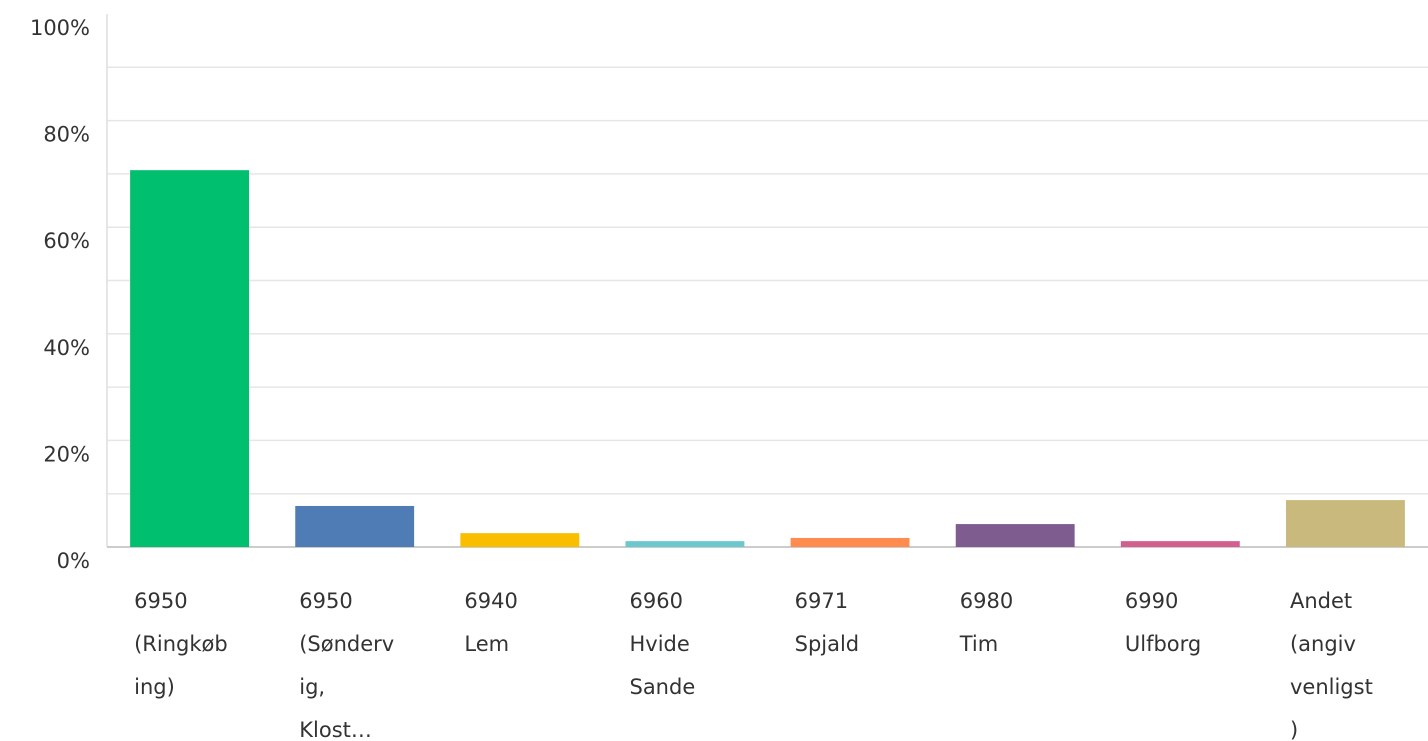 The image size is (1428, 741). Describe the element at coordinates (659, 644) in the screenshot. I see `x-tick-label: Hvide` at that location.